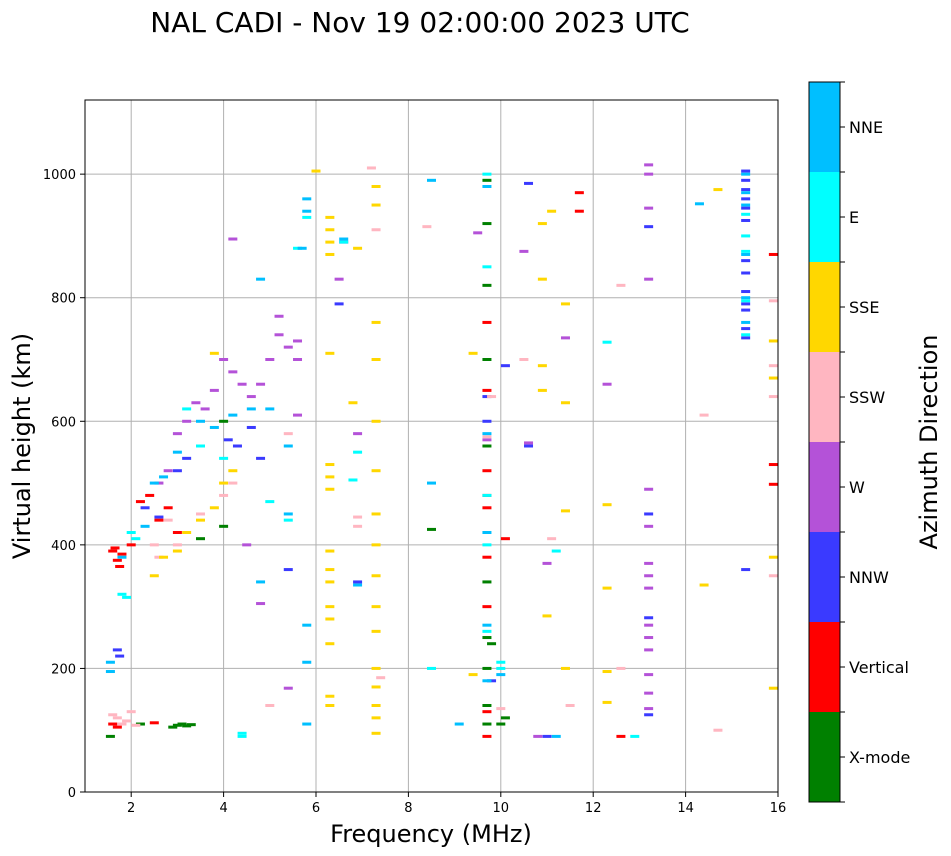 This screenshot has width=951, height=856. Describe the element at coordinates (879, 667) in the screenshot. I see `colorbar-tick-label: Vertical` at that location.